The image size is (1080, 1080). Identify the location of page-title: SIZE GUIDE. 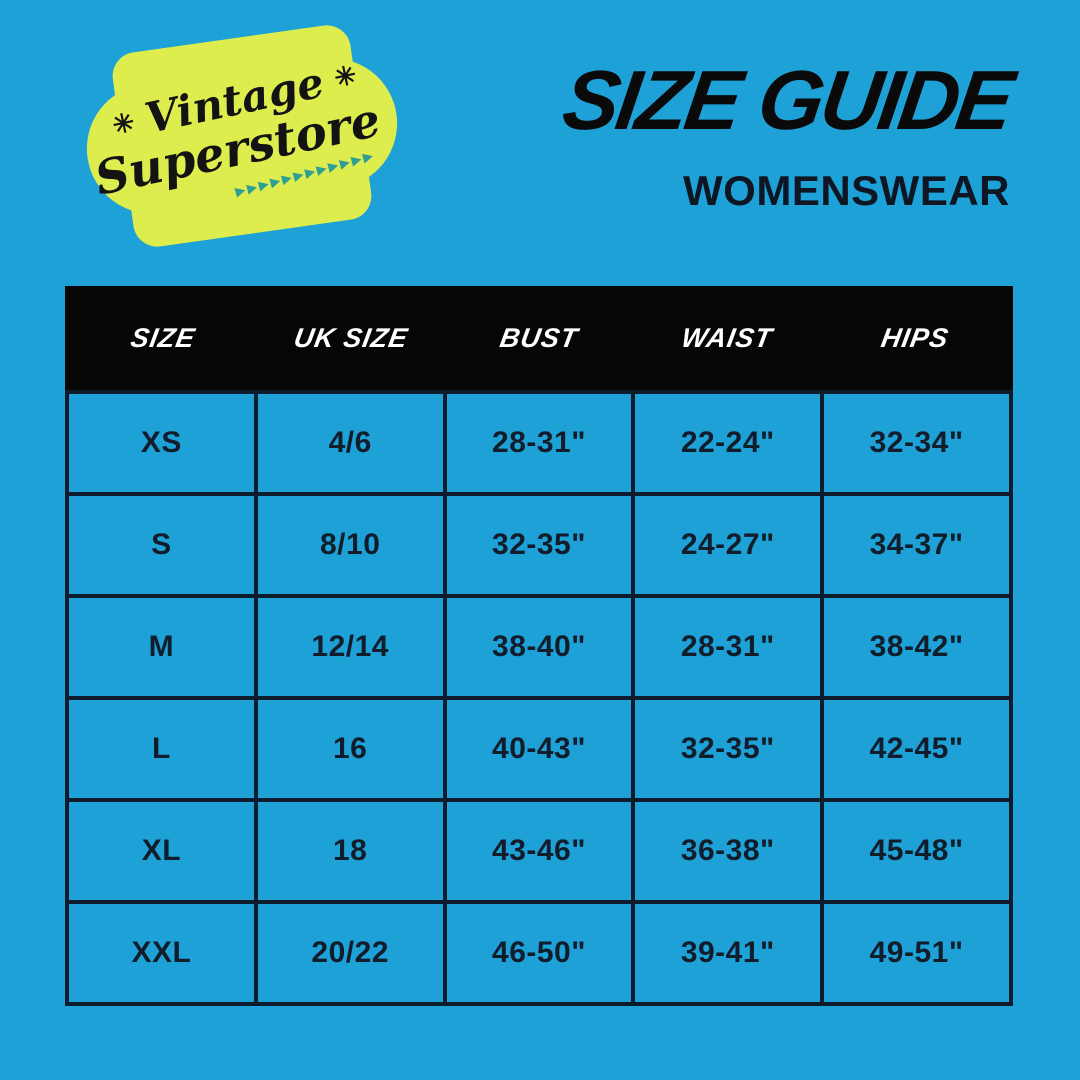
(787, 100).